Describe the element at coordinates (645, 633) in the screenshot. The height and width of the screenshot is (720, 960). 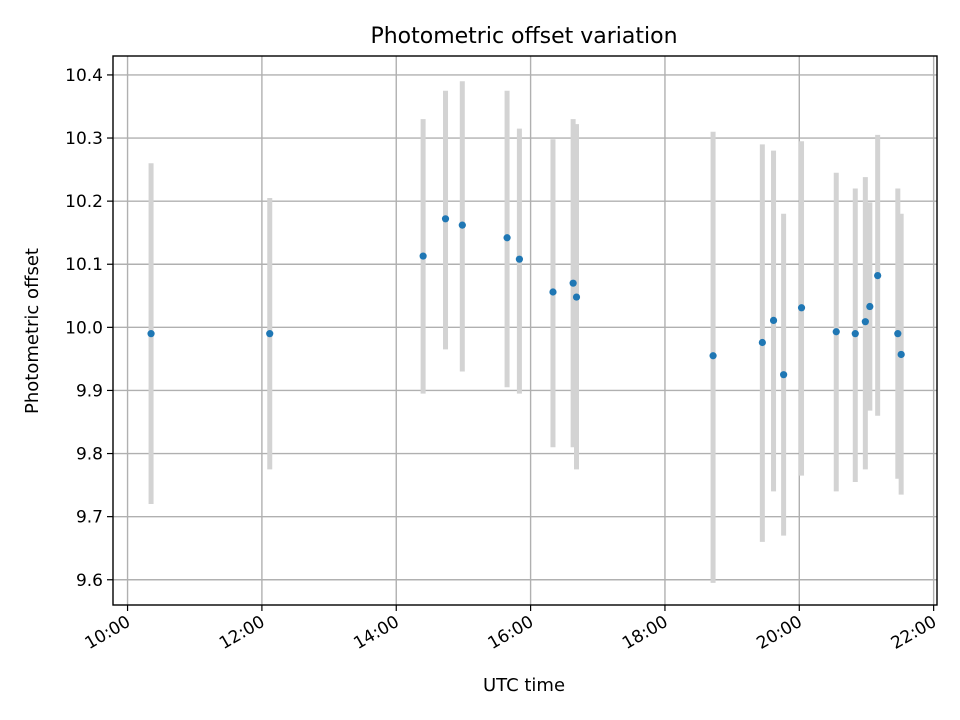
I see `x-tick-label: 18:00` at that location.